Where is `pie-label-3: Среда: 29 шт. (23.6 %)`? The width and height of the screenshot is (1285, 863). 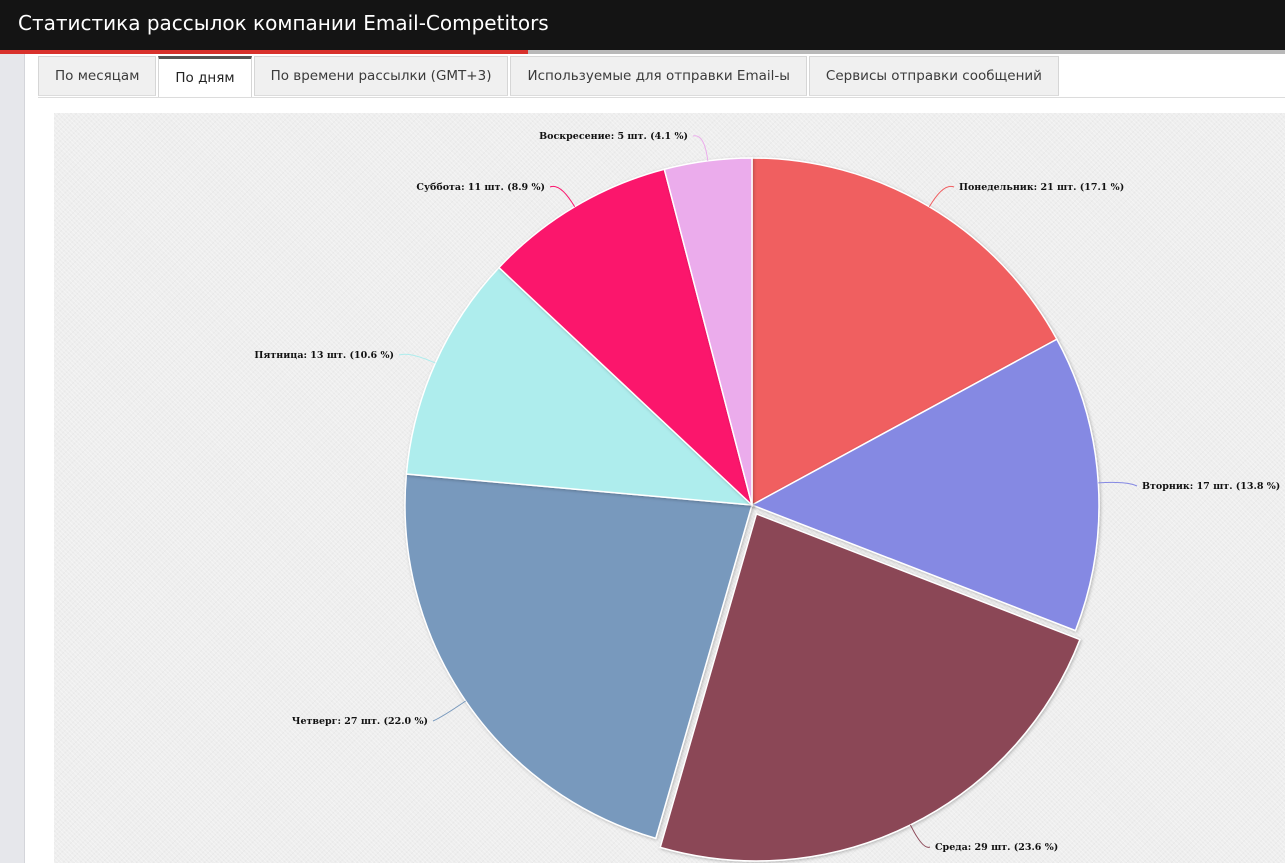
pie-label-3: Среда: 29 шт. (23.6 %) is located at coordinates (996, 847).